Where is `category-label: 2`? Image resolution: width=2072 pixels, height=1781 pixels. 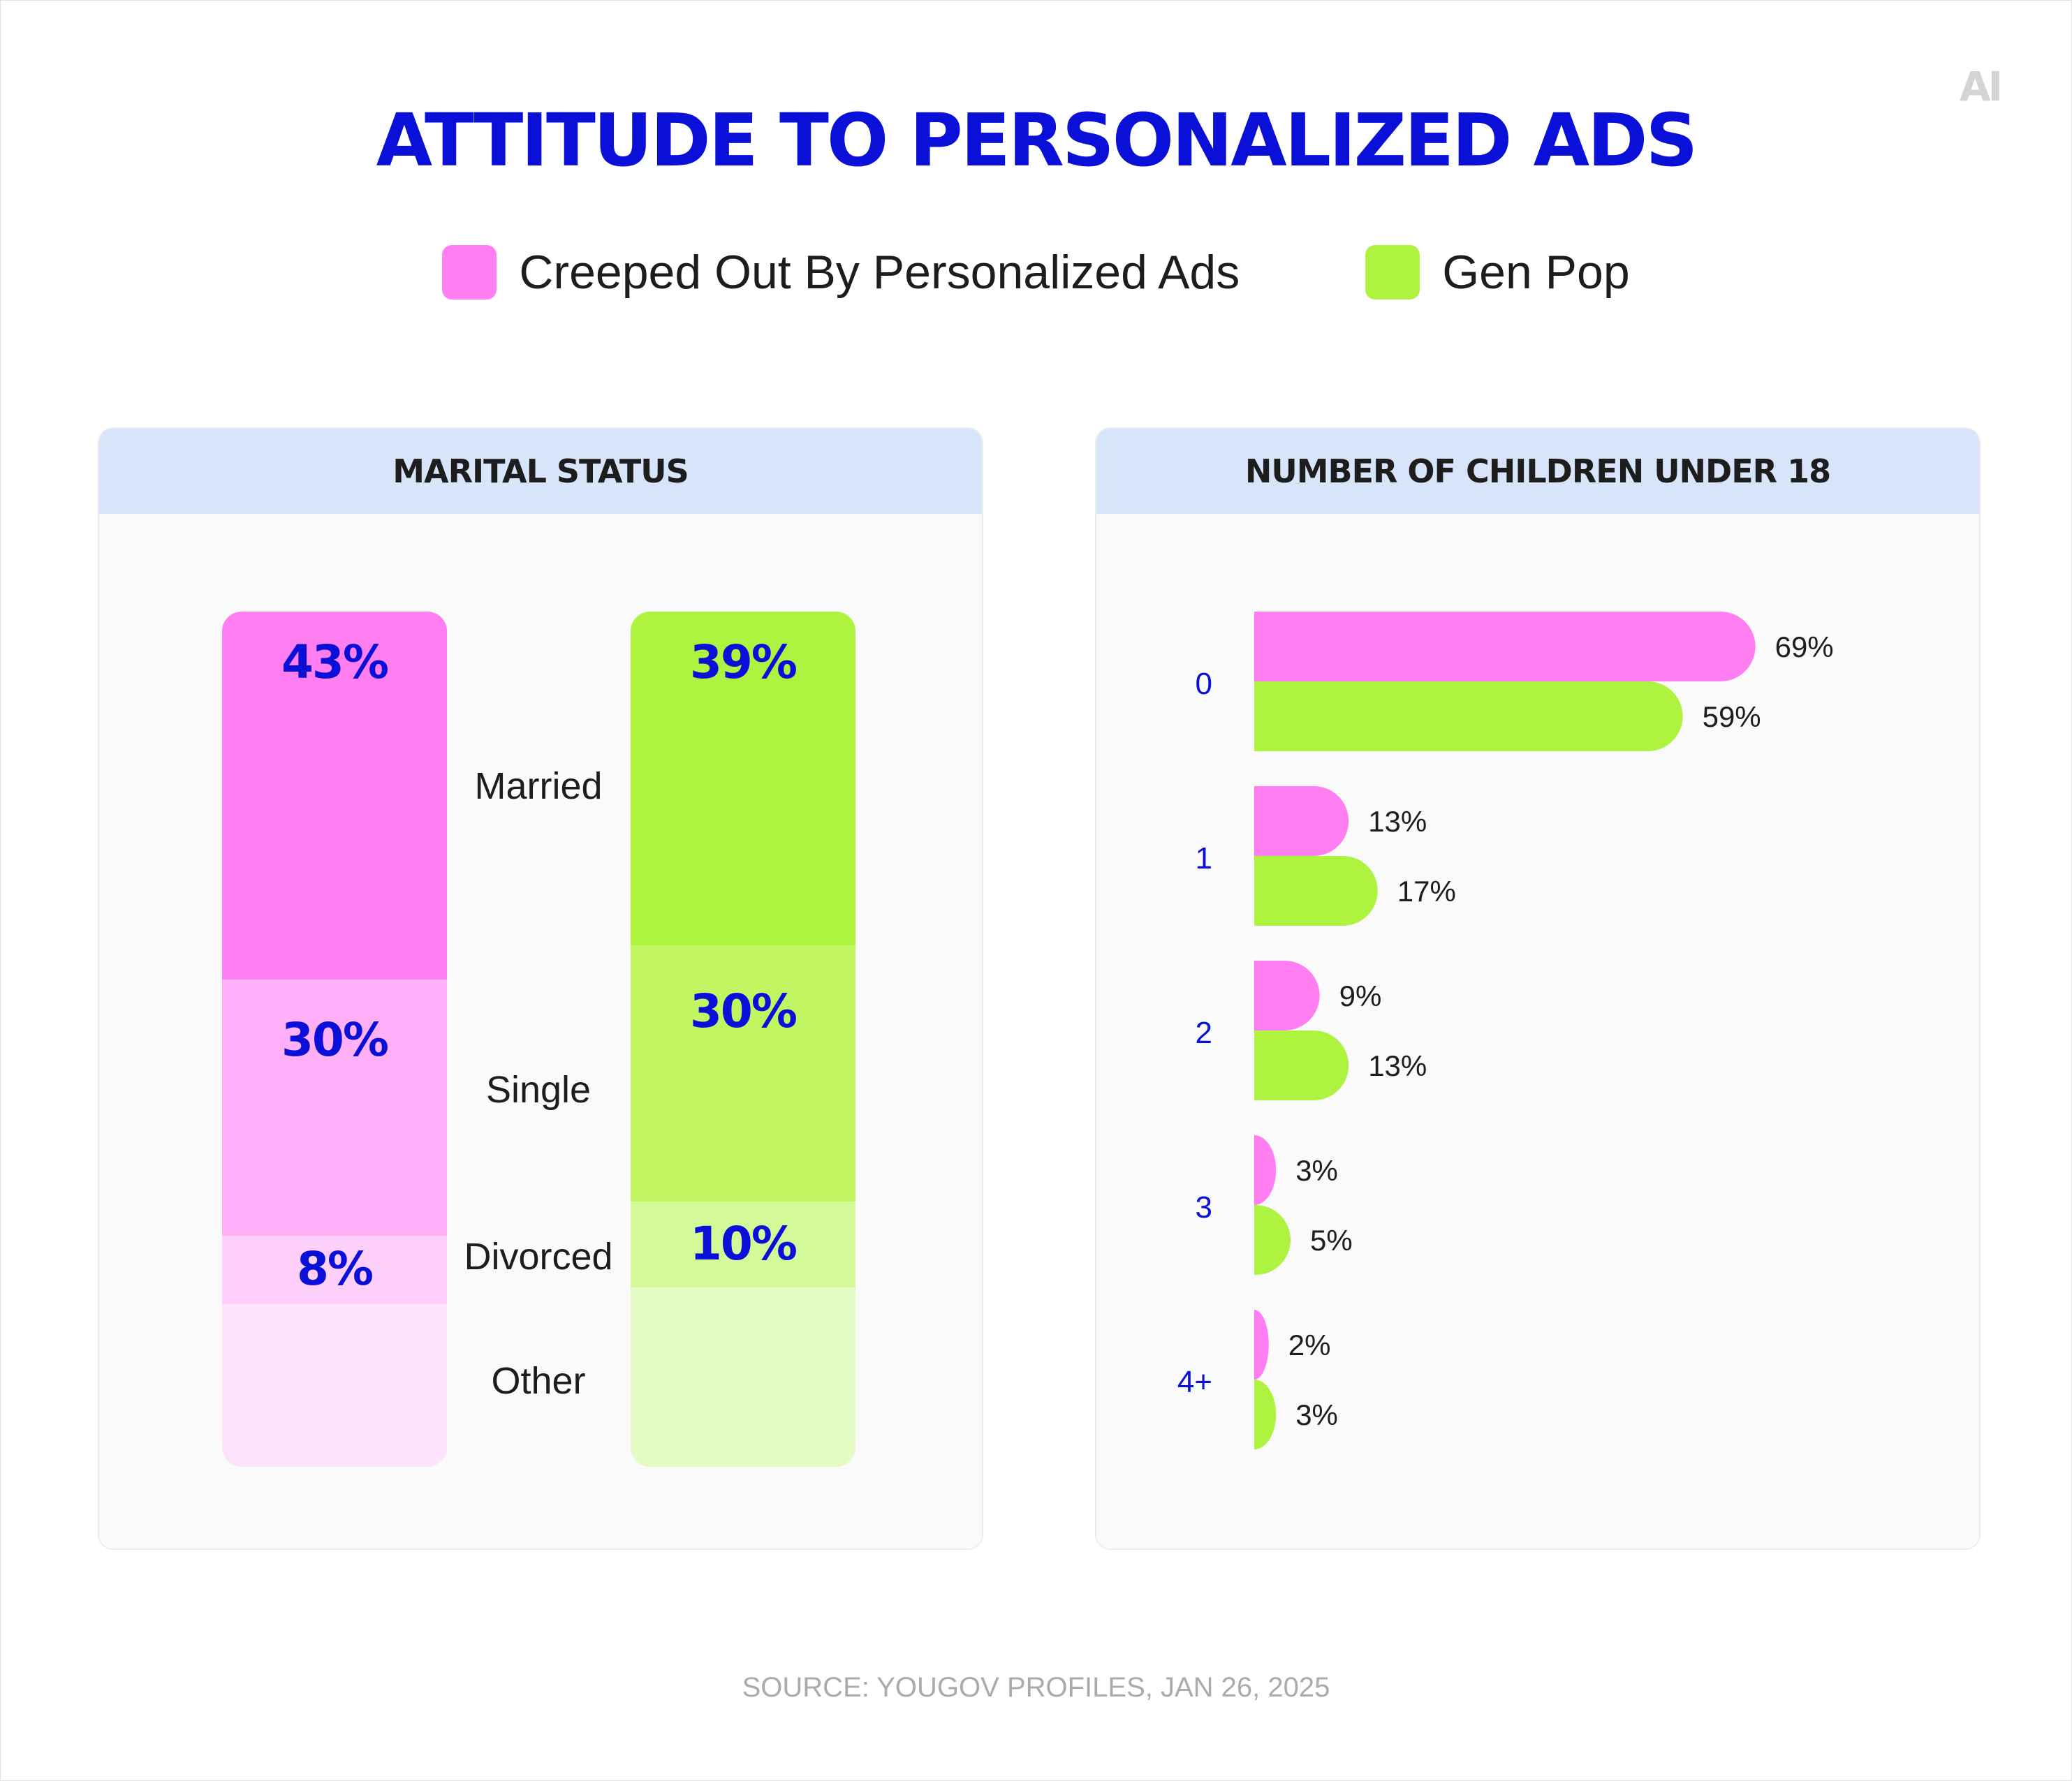
category-label: 2 is located at coordinates (1204, 1033).